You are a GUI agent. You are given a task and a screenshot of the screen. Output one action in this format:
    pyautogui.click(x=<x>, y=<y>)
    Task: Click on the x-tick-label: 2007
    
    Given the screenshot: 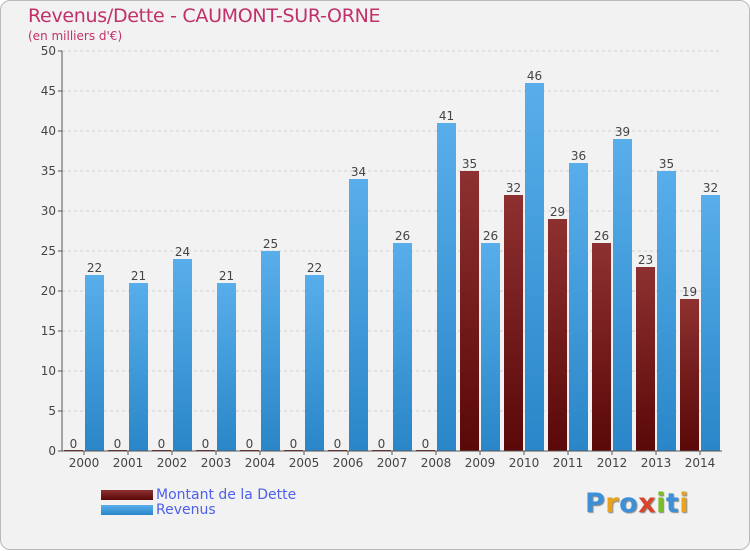 What is the action you would take?
    pyautogui.click(x=392, y=463)
    